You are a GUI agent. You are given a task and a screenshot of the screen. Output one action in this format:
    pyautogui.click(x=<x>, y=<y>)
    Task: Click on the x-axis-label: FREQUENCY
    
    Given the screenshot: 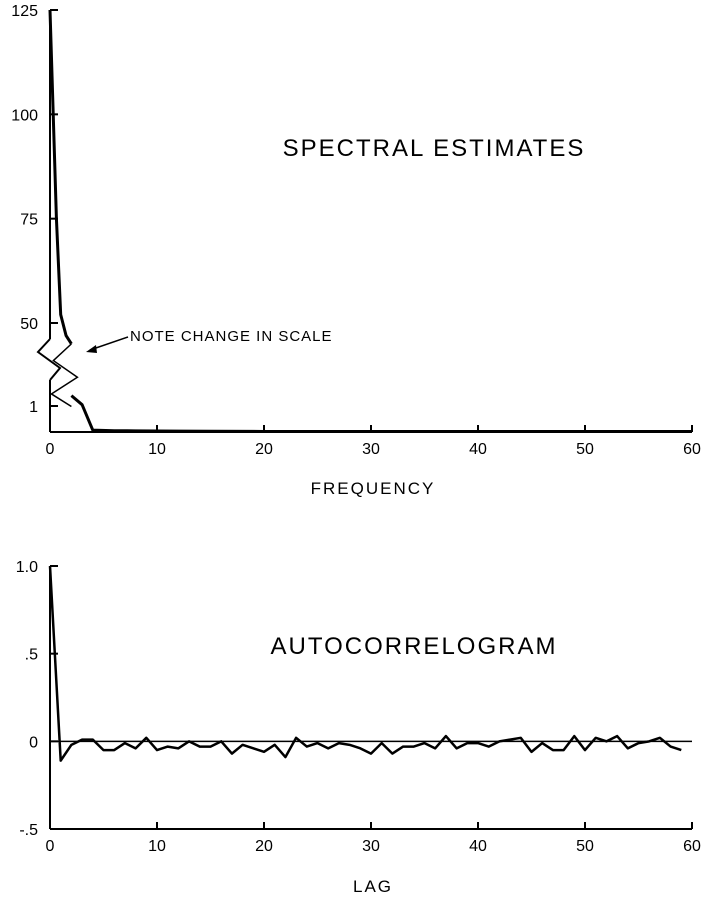 What is the action you would take?
    pyautogui.click(x=373, y=488)
    